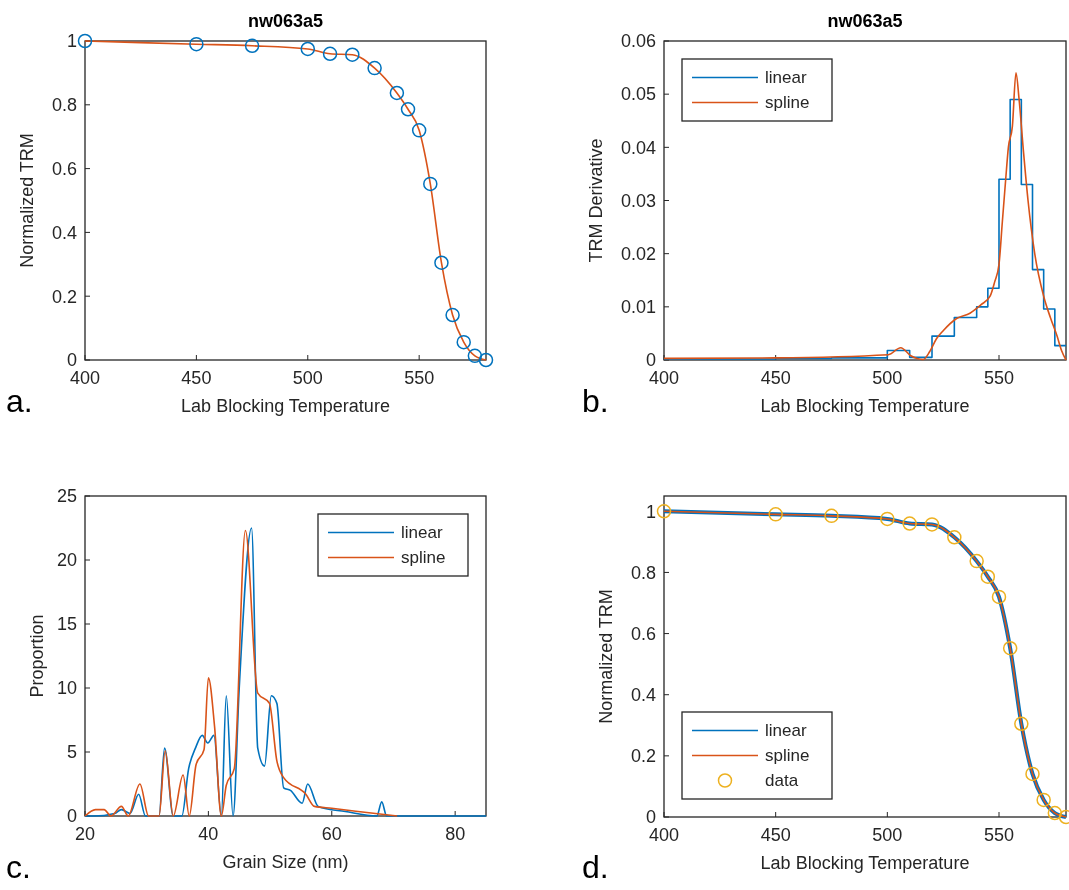 The image size is (1069, 890). I want to click on y-axis-title: Proportion, so click(37, 656).